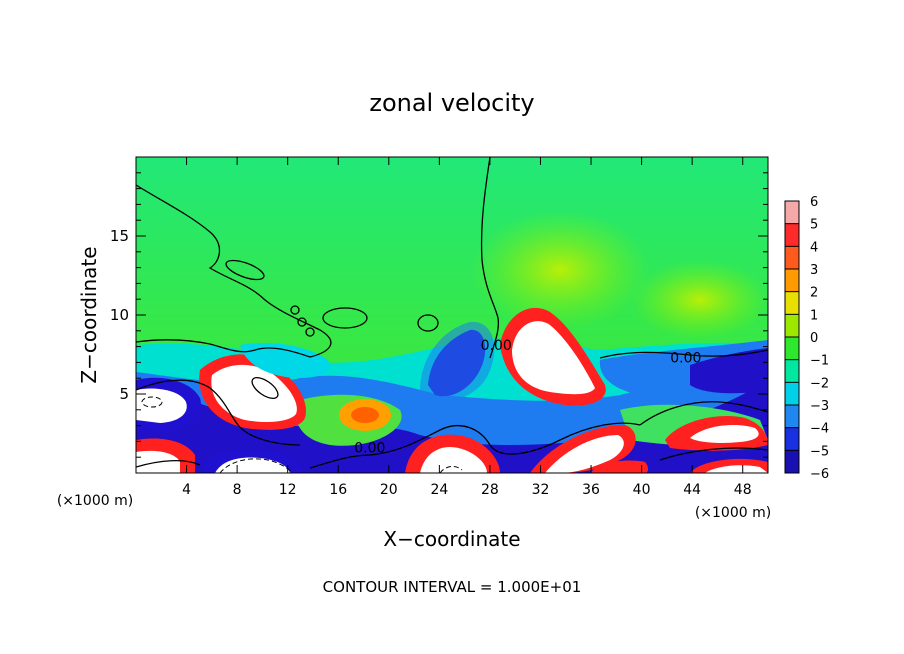  What do you see at coordinates (338, 490) in the screenshot?
I see `x-tick-label: 16` at bounding box center [338, 490].